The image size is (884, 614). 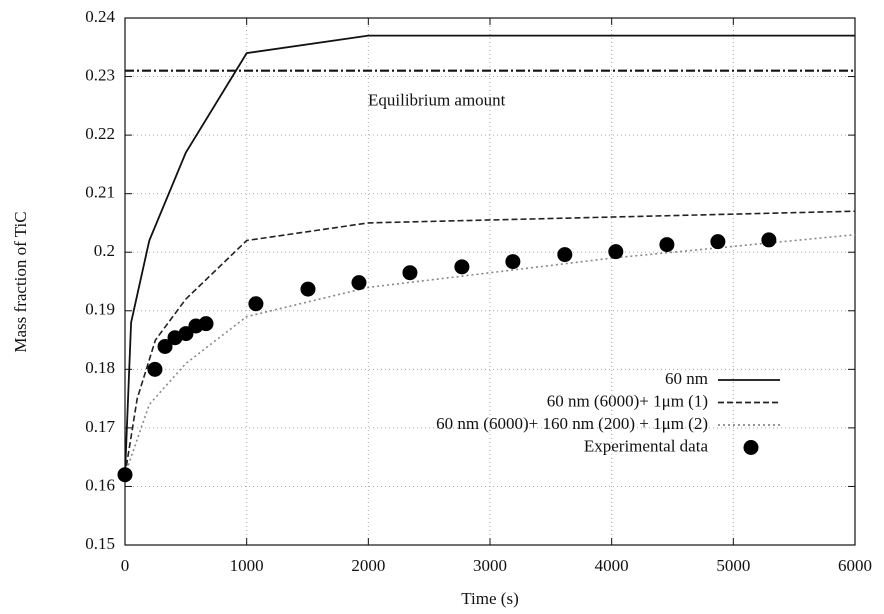 What do you see at coordinates (490, 565) in the screenshot?
I see `x-tick-label: 3000` at bounding box center [490, 565].